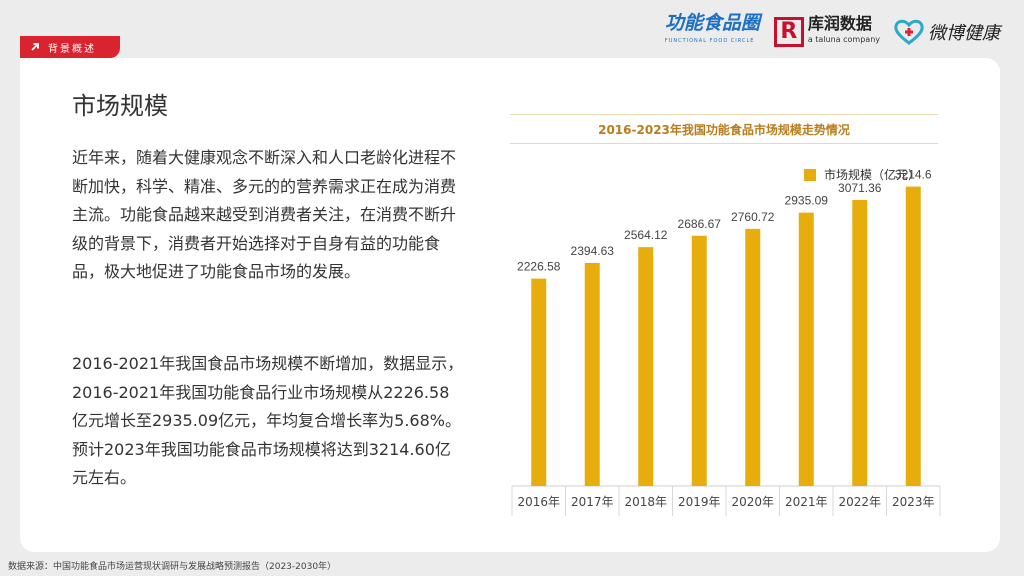 The height and width of the screenshot is (576, 1024). I want to click on weibo-health-logo: 微博健康, so click(947, 32).